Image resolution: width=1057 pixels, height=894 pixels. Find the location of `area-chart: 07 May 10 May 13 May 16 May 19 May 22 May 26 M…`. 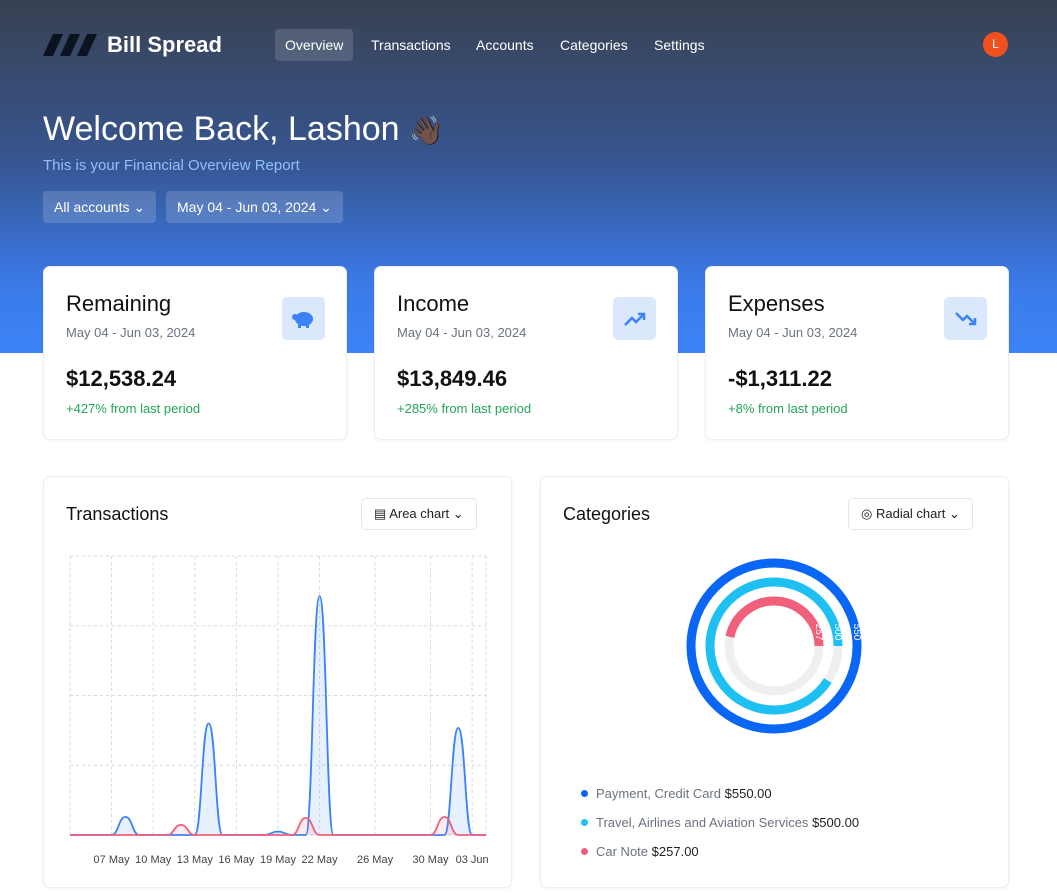

area-chart: 07 May 10 May 13 May 16 May 19 May 22 May 26 M… is located at coordinates (279, 710).